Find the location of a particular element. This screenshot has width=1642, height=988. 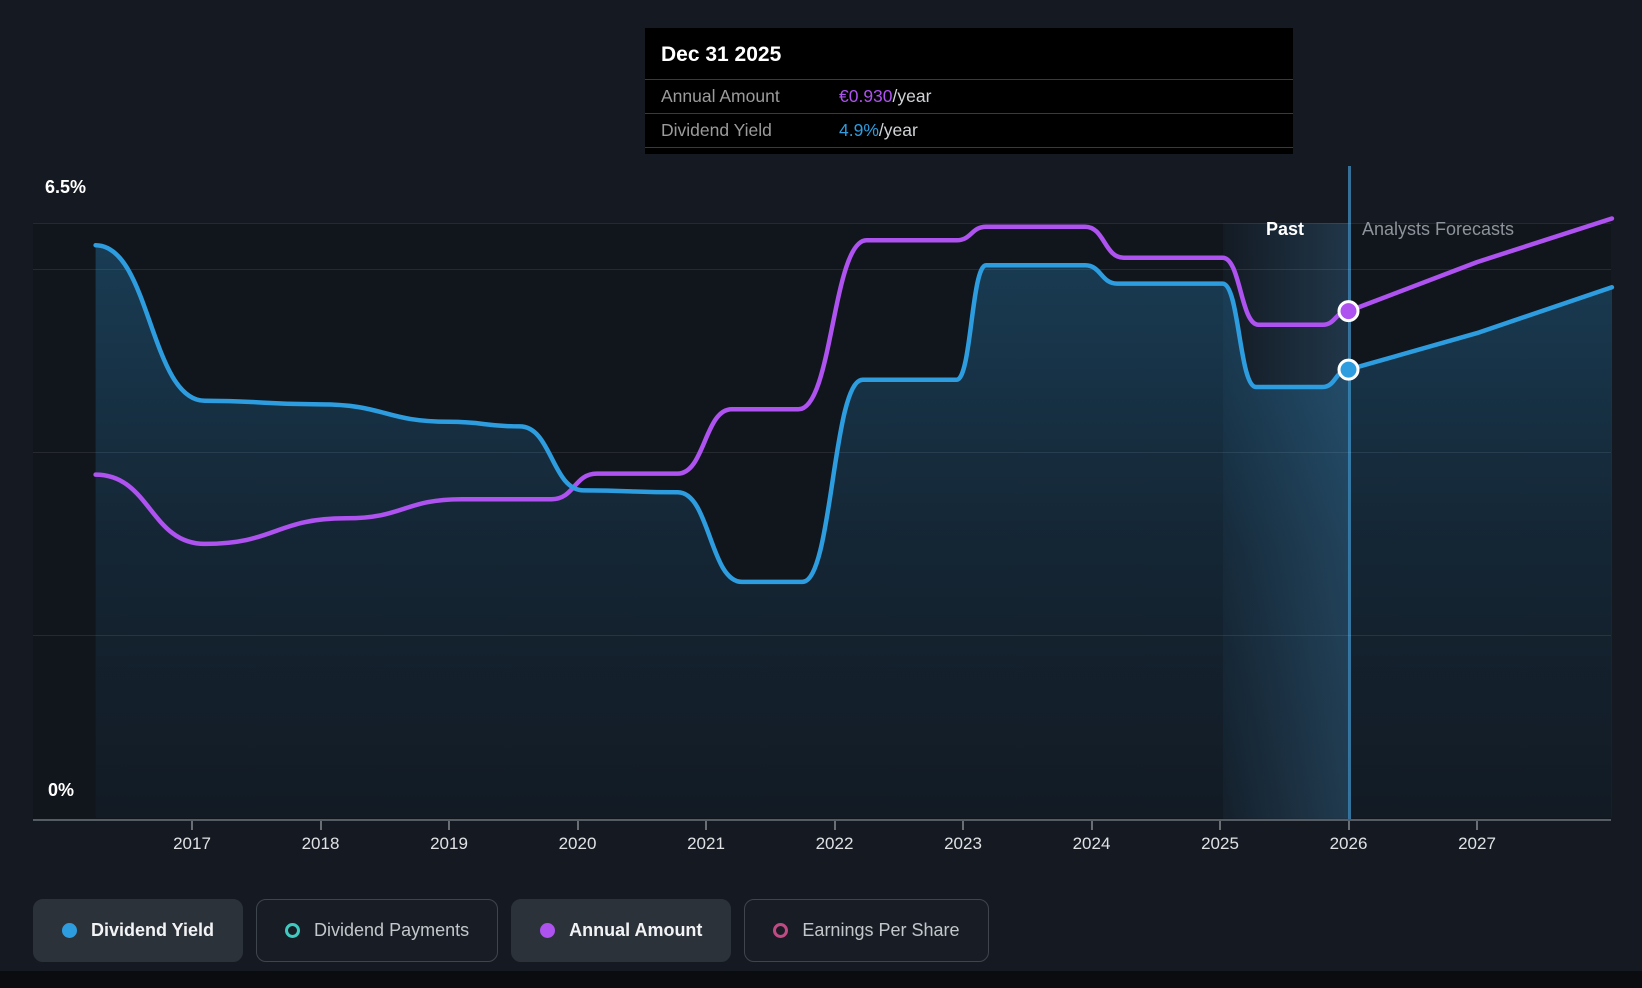

x-tick-2024 is located at coordinates (1091, 825).